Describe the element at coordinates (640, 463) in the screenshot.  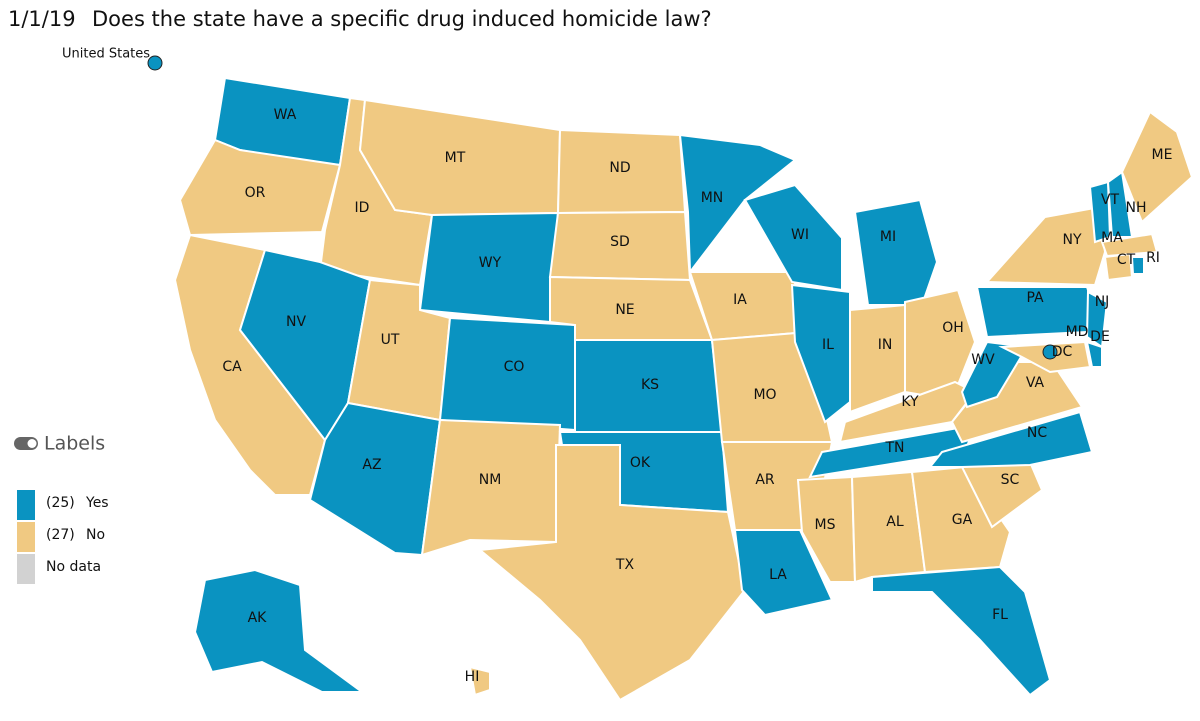
I see `state-label: OK` at that location.